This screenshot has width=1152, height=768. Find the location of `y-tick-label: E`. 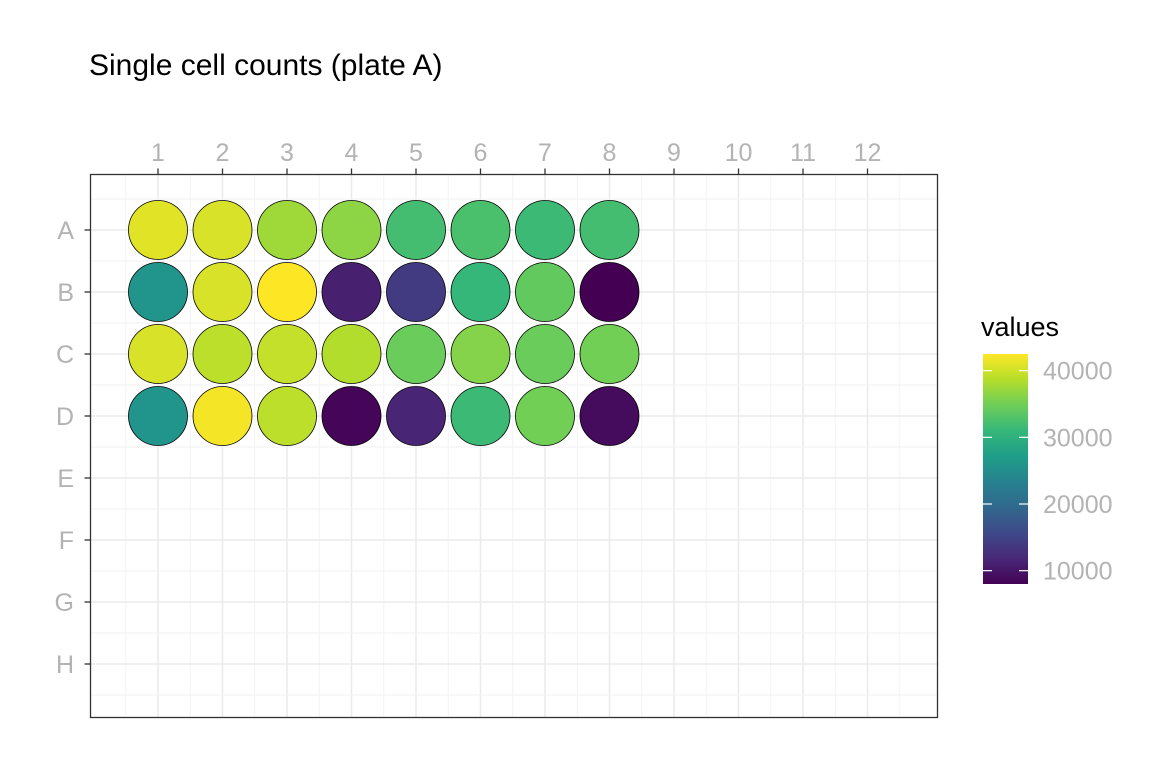

y-tick-label: E is located at coordinates (65, 479).